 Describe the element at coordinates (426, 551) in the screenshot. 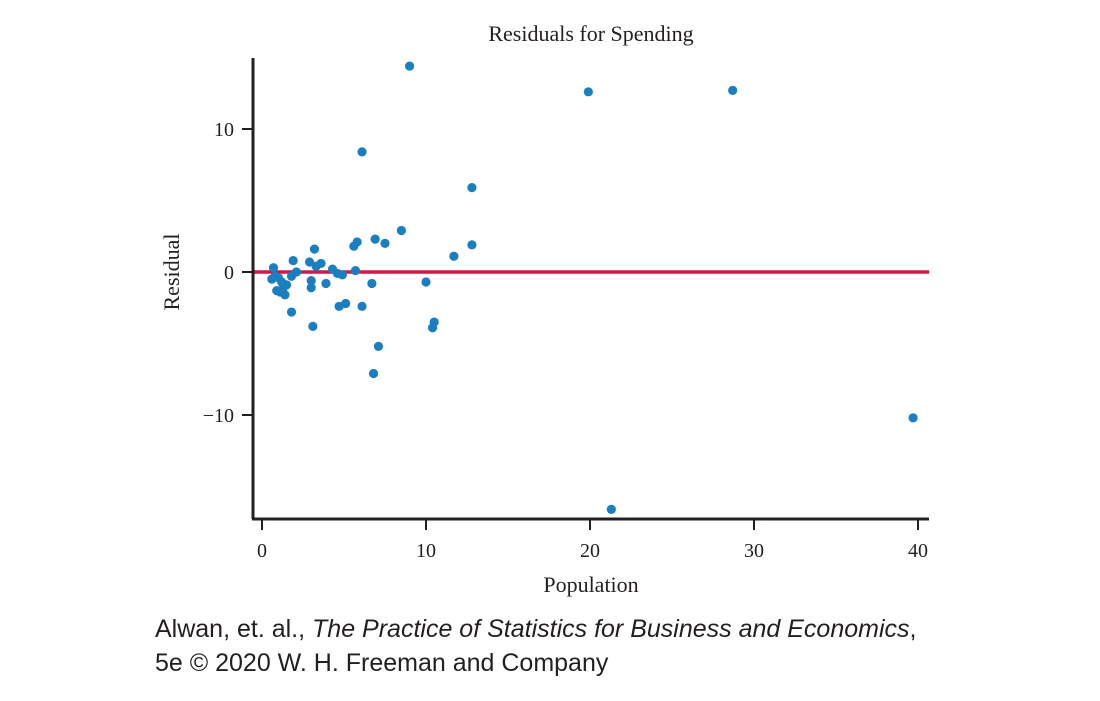

I see `x-tick-label-10: 10` at that location.